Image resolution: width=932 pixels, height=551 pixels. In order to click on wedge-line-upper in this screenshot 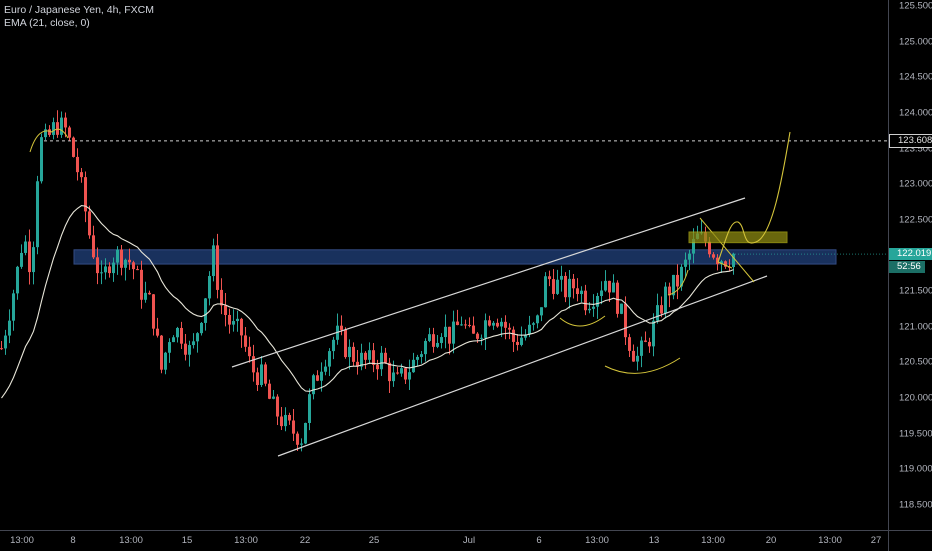, I will do `click(727, 250)`.